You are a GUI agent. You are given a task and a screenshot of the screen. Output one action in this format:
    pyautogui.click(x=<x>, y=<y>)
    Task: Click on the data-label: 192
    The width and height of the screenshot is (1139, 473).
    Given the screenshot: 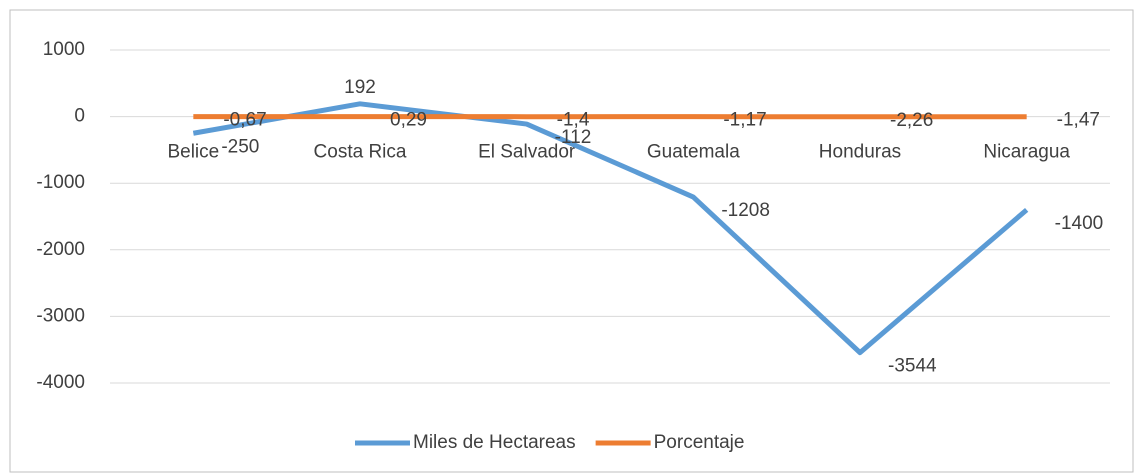 What is the action you would take?
    pyautogui.click(x=360, y=87)
    